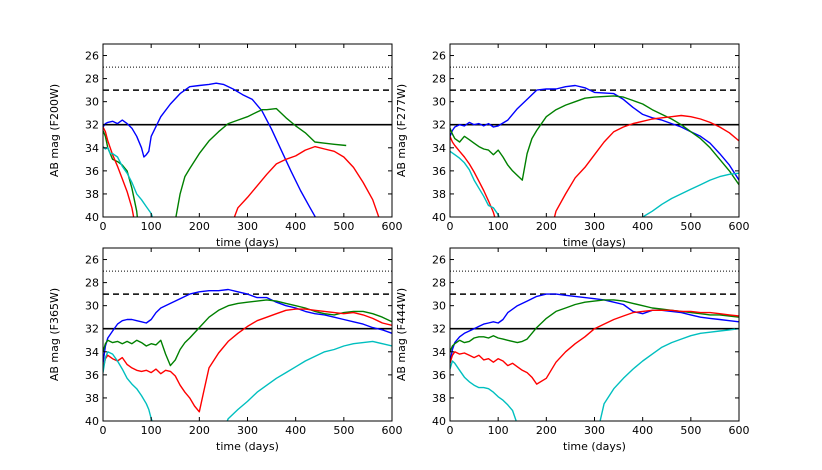 The height and width of the screenshot is (470, 822). I want to click on y-axis-label: AB mag (F200W), so click(54, 130).